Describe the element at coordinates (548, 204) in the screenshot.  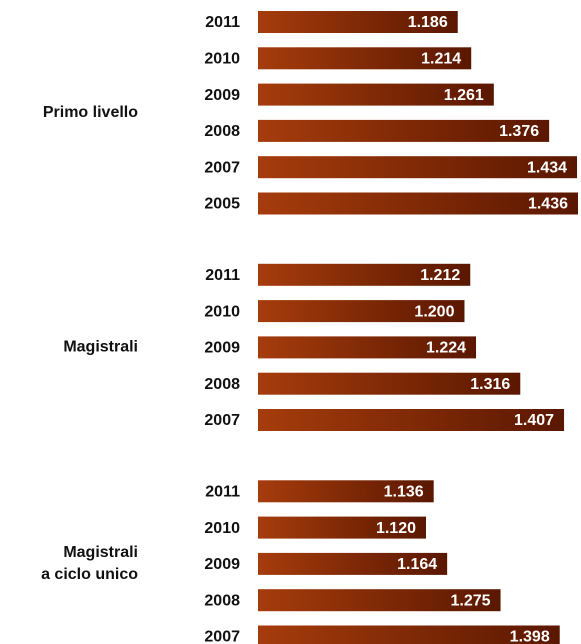
I see `value-label: 1.436` at that location.